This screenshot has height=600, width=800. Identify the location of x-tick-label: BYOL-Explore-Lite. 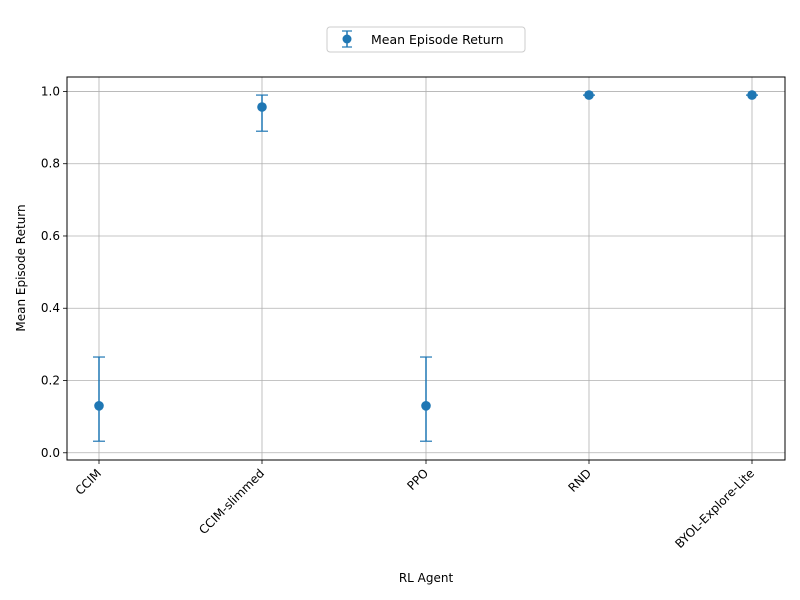
(714, 508).